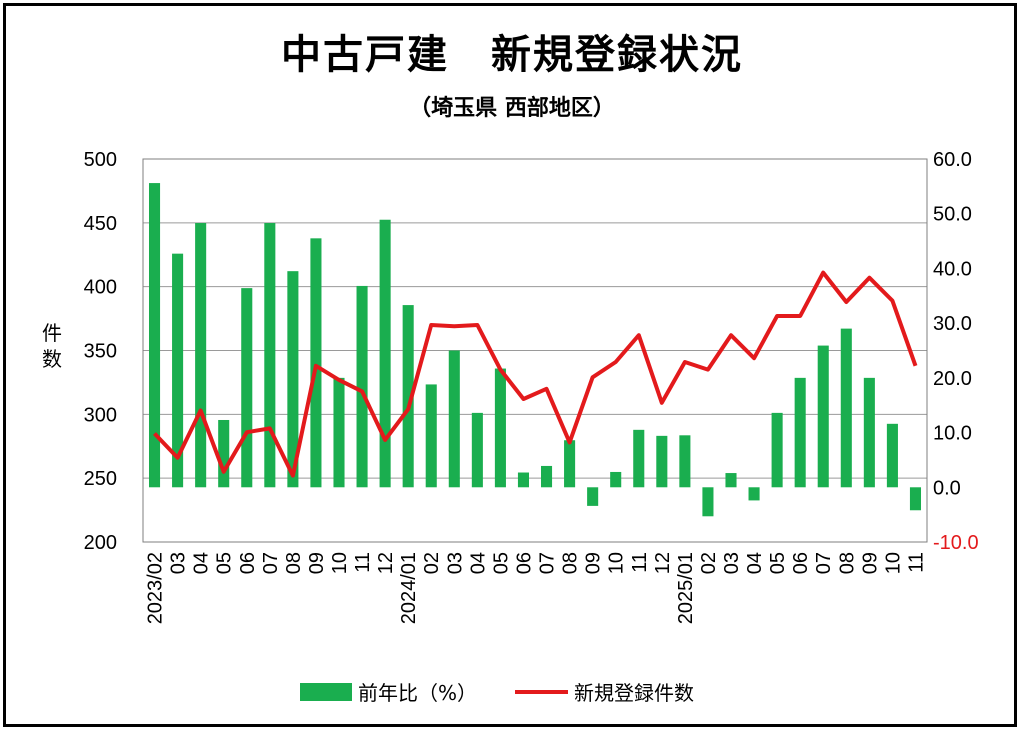  What do you see at coordinates (512, 108) in the screenshot?
I see `chart-subtitle: （埼玉県 西部地区）` at bounding box center [512, 108].